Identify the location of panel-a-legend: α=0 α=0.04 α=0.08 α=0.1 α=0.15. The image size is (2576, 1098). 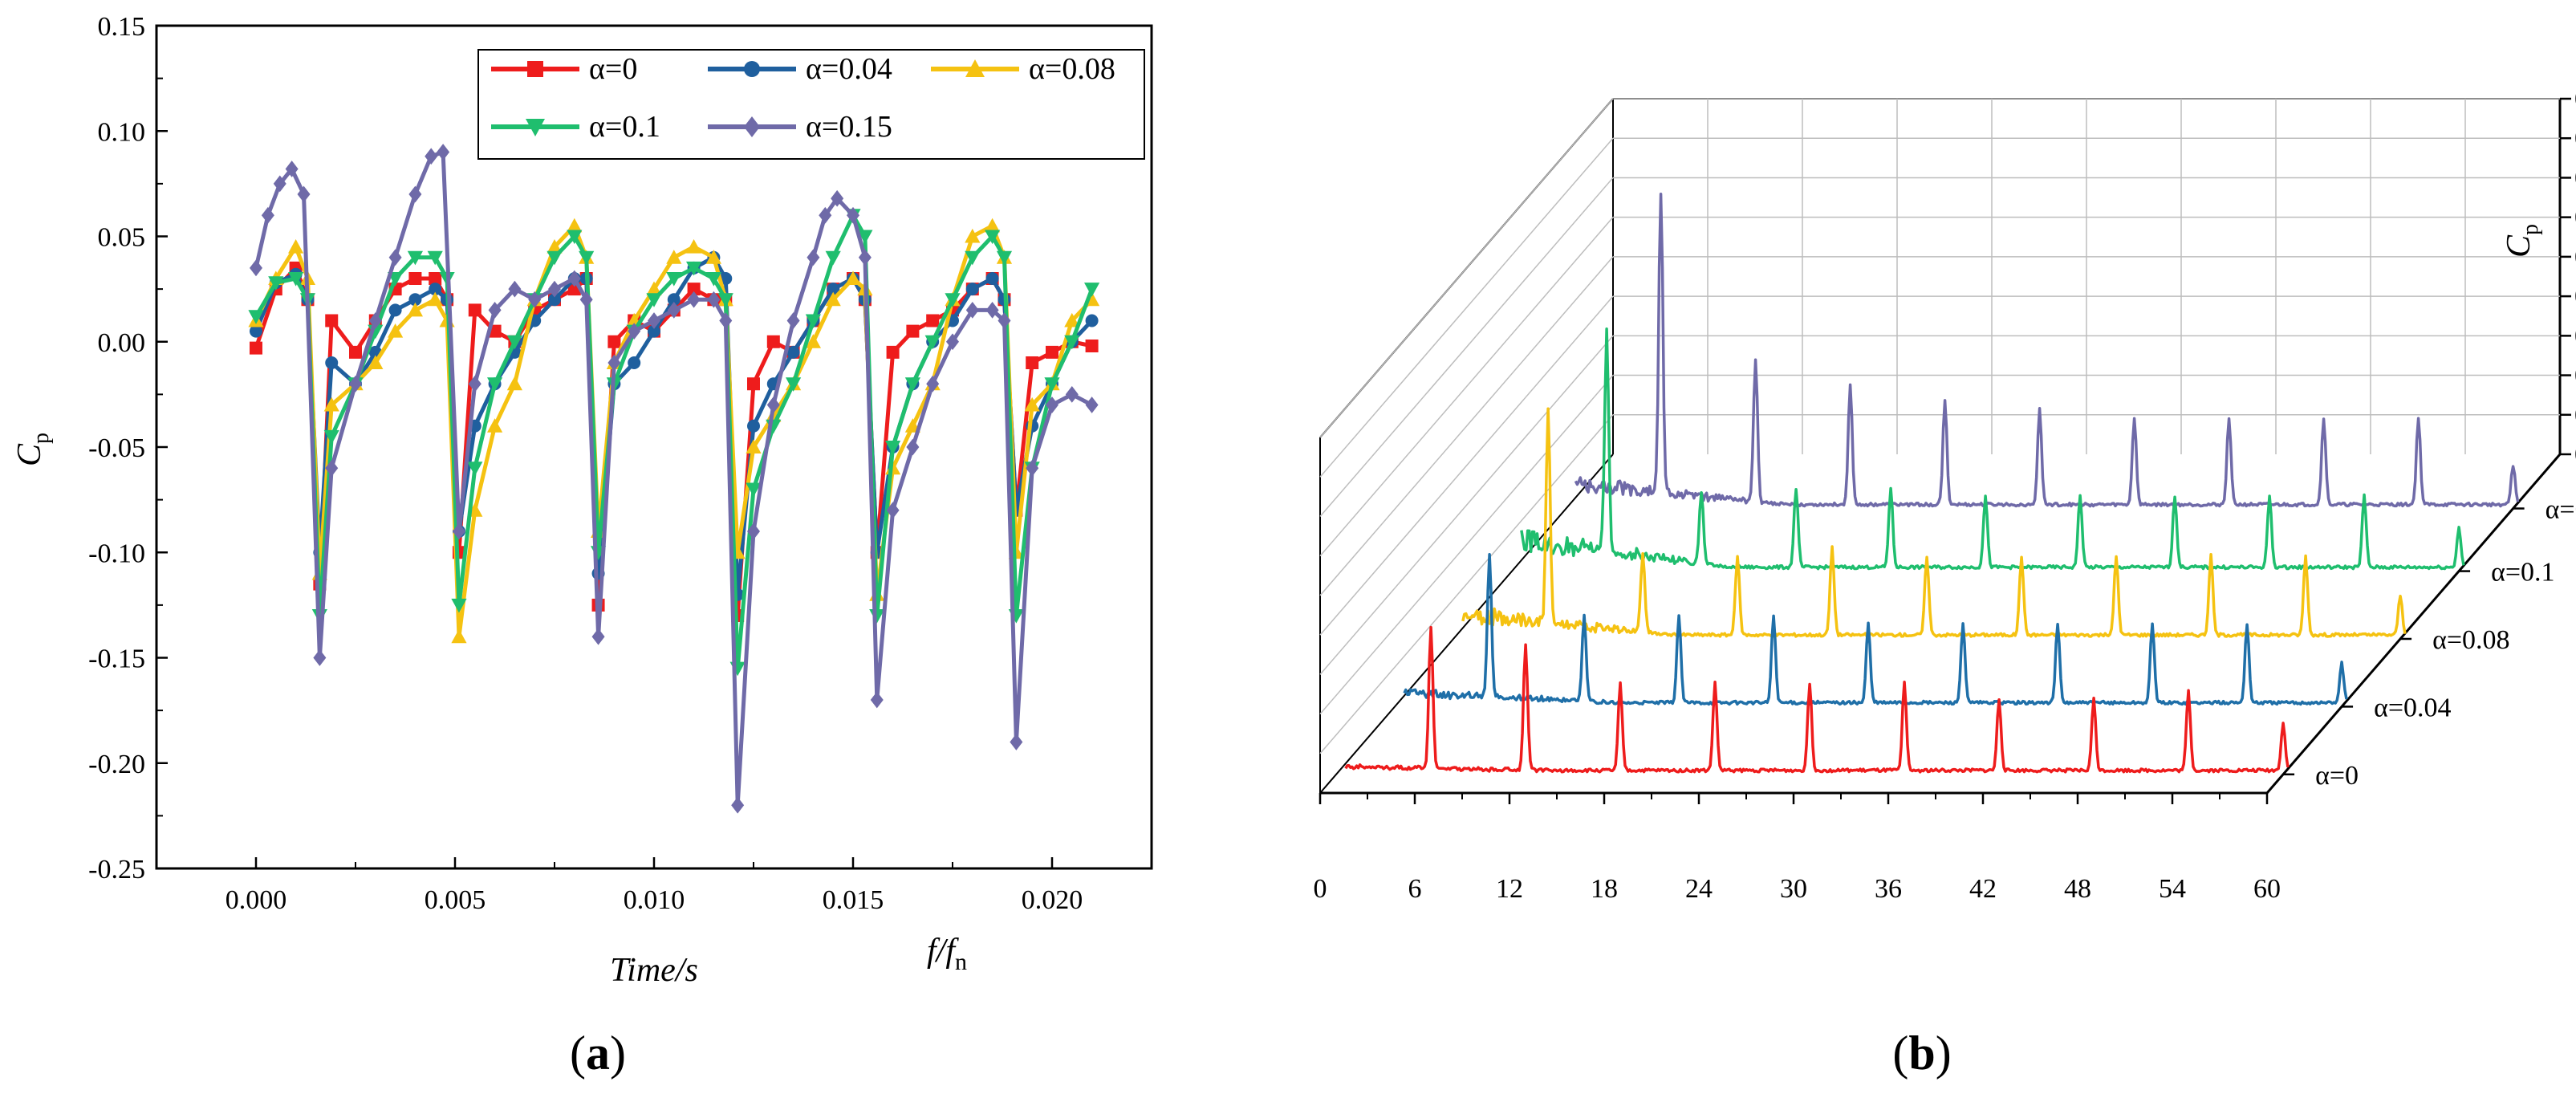
(811, 105).